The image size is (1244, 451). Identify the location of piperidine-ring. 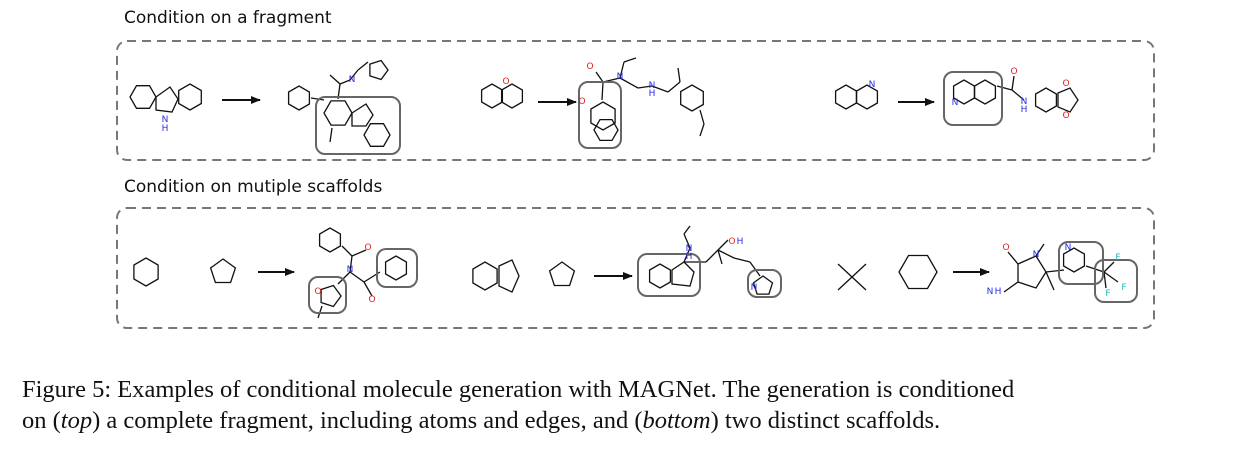
(190, 97).